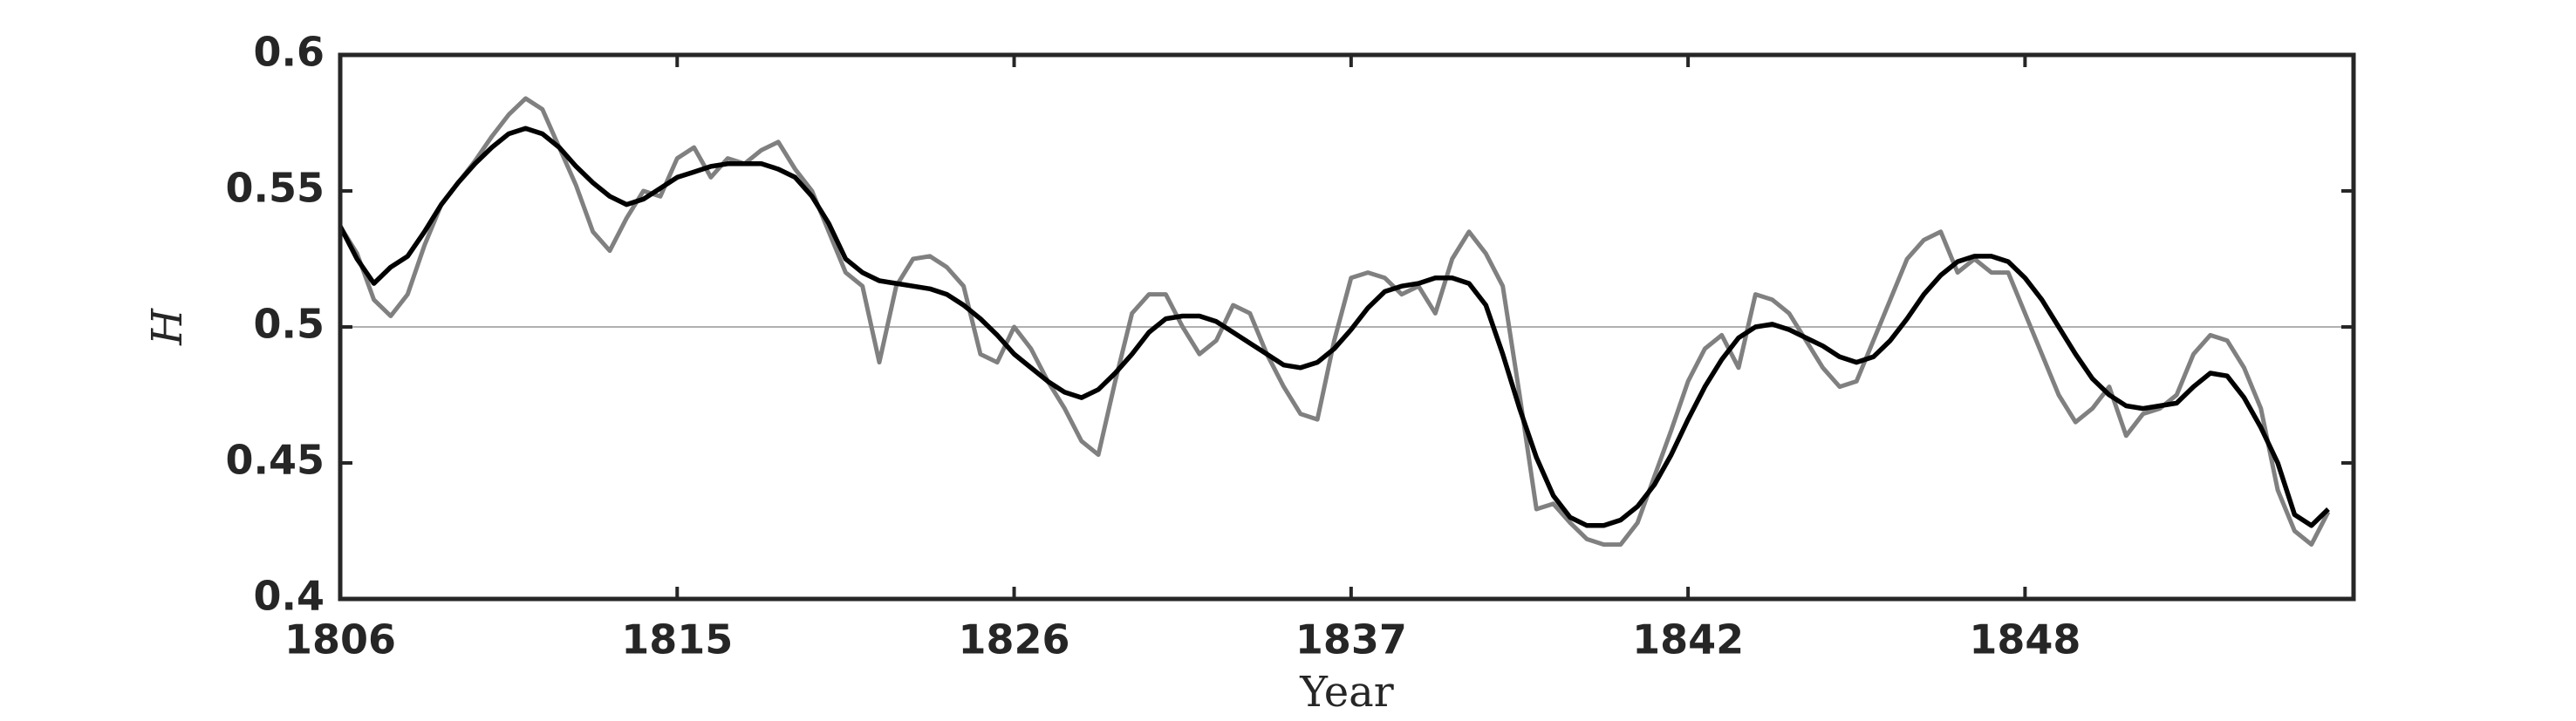 Image resolution: width=2576 pixels, height=721 pixels. I want to click on y-tick-label: 0.5, so click(289, 324).